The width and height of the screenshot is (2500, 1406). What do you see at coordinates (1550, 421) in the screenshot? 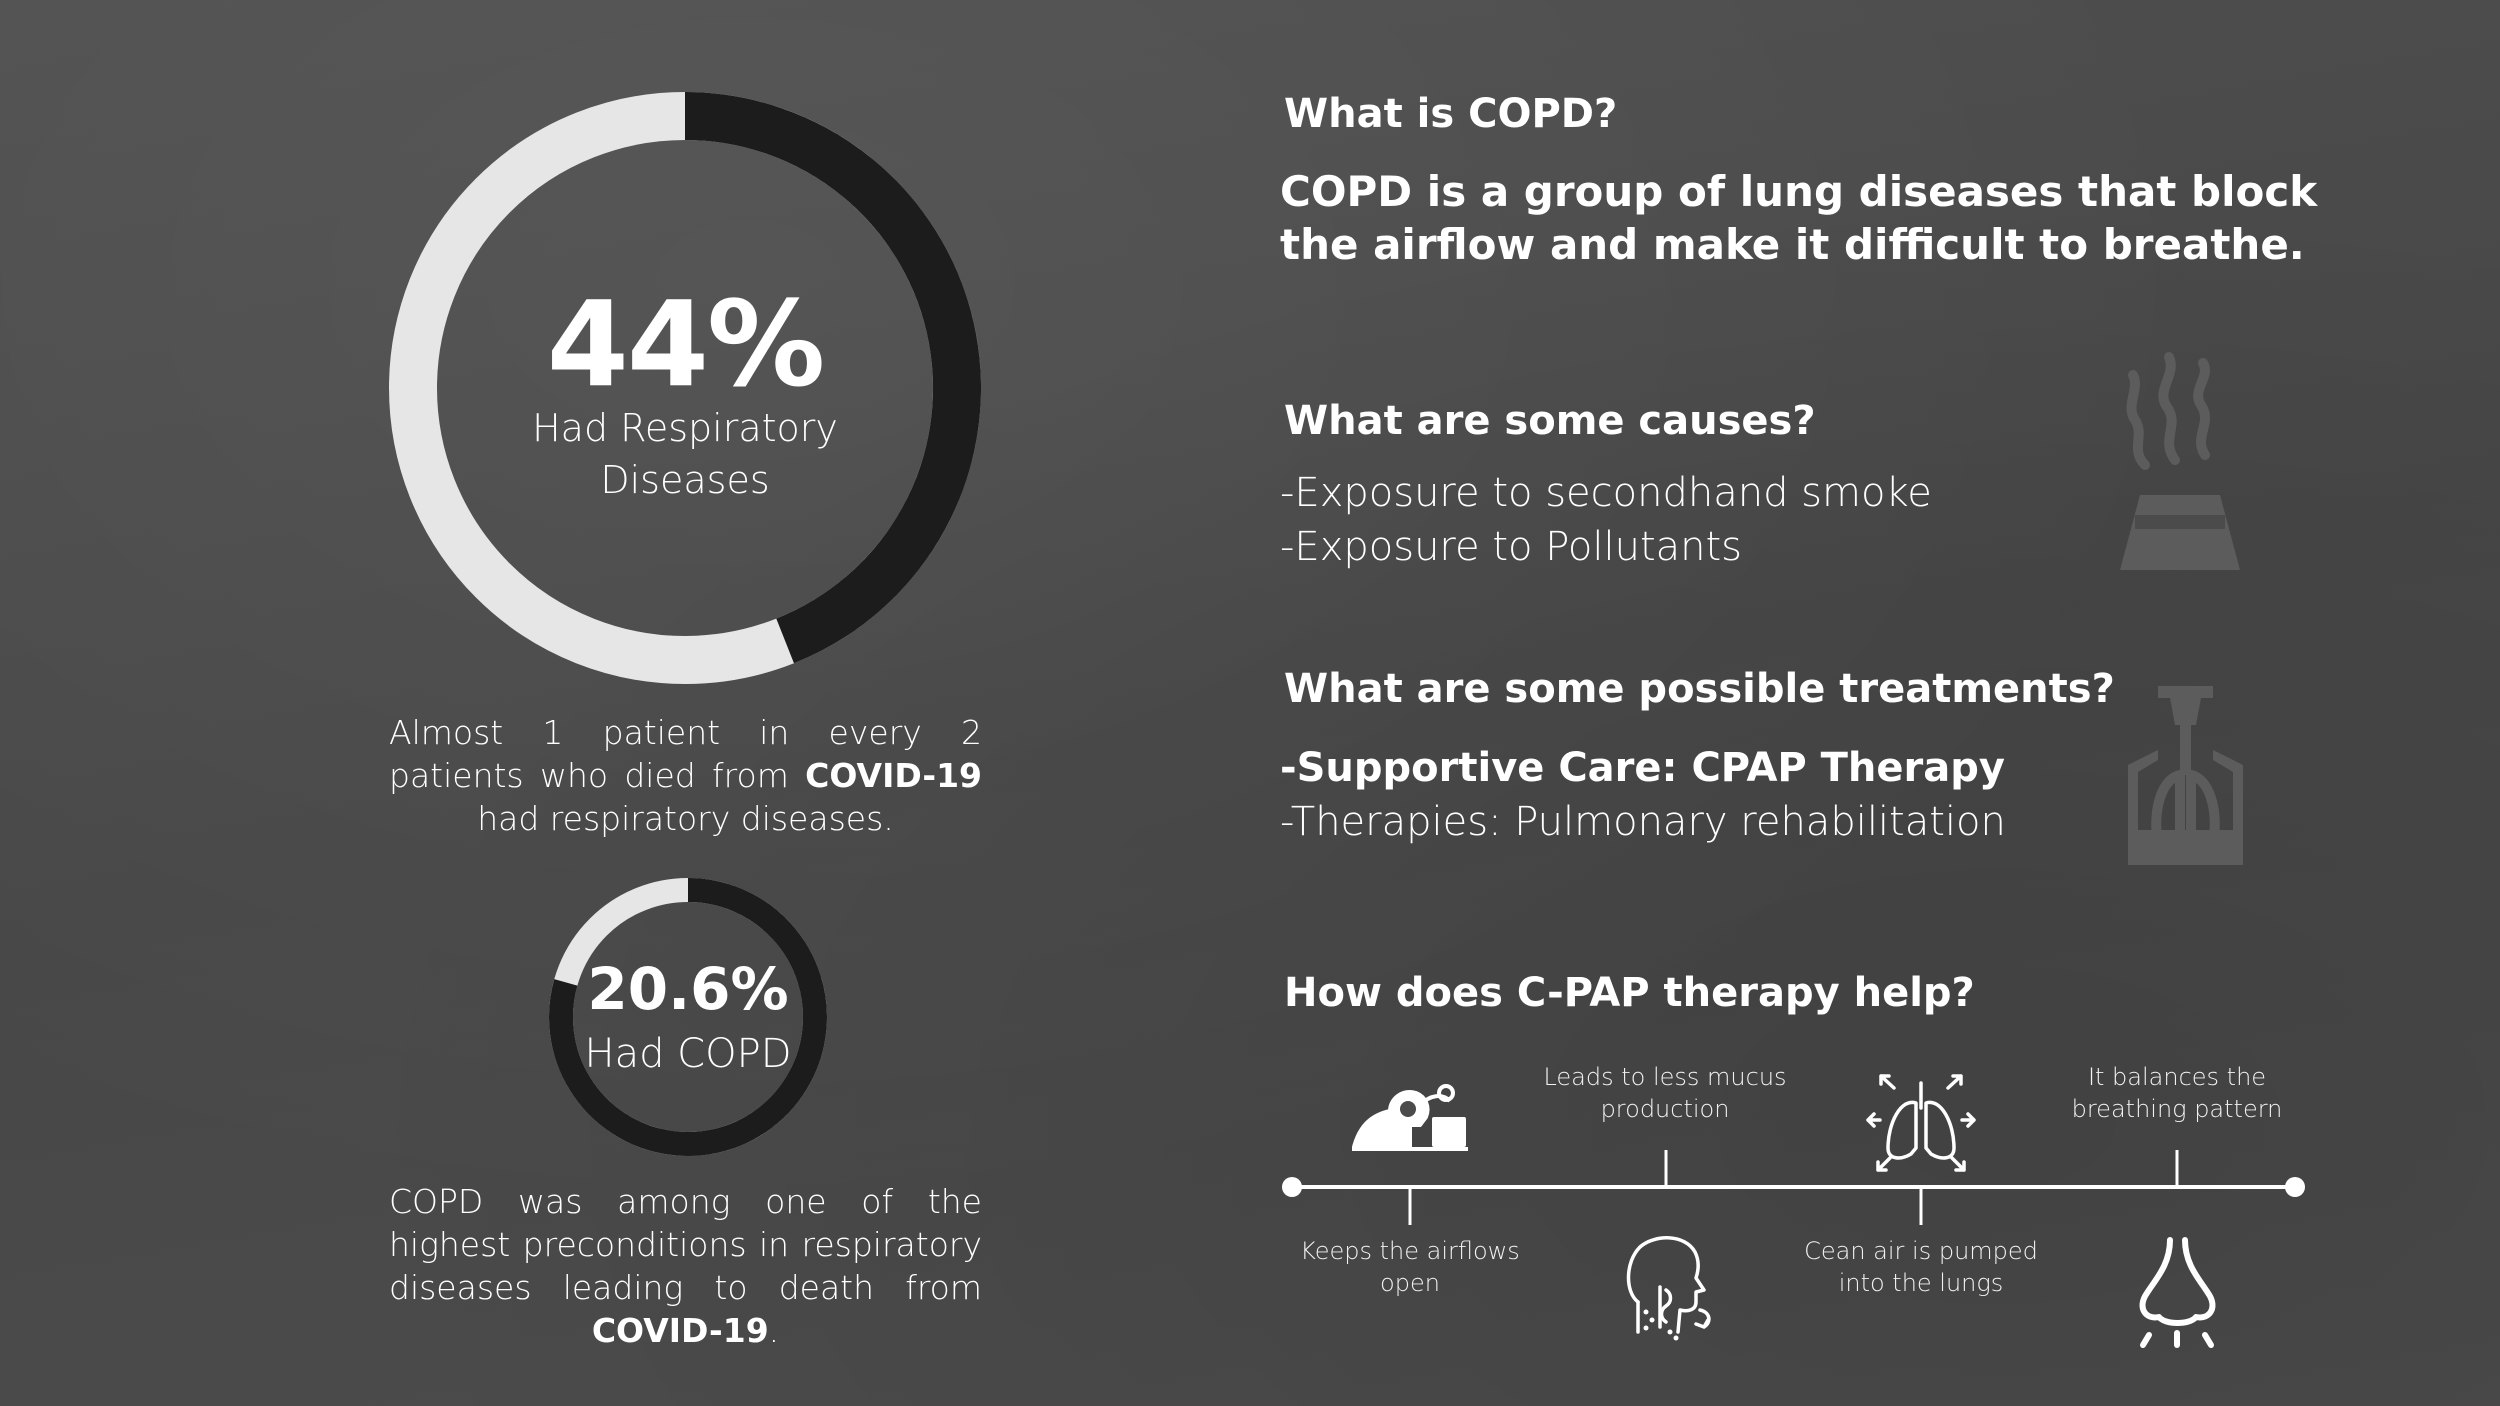
I see `causes-heading: What are some causes?` at bounding box center [1550, 421].